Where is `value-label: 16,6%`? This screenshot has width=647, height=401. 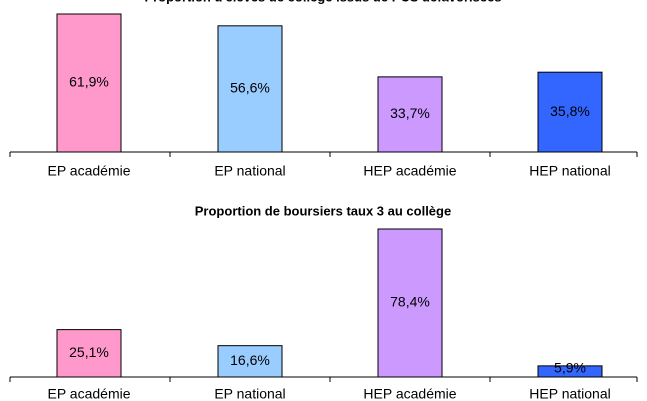
value-label: 16,6% is located at coordinates (250, 360).